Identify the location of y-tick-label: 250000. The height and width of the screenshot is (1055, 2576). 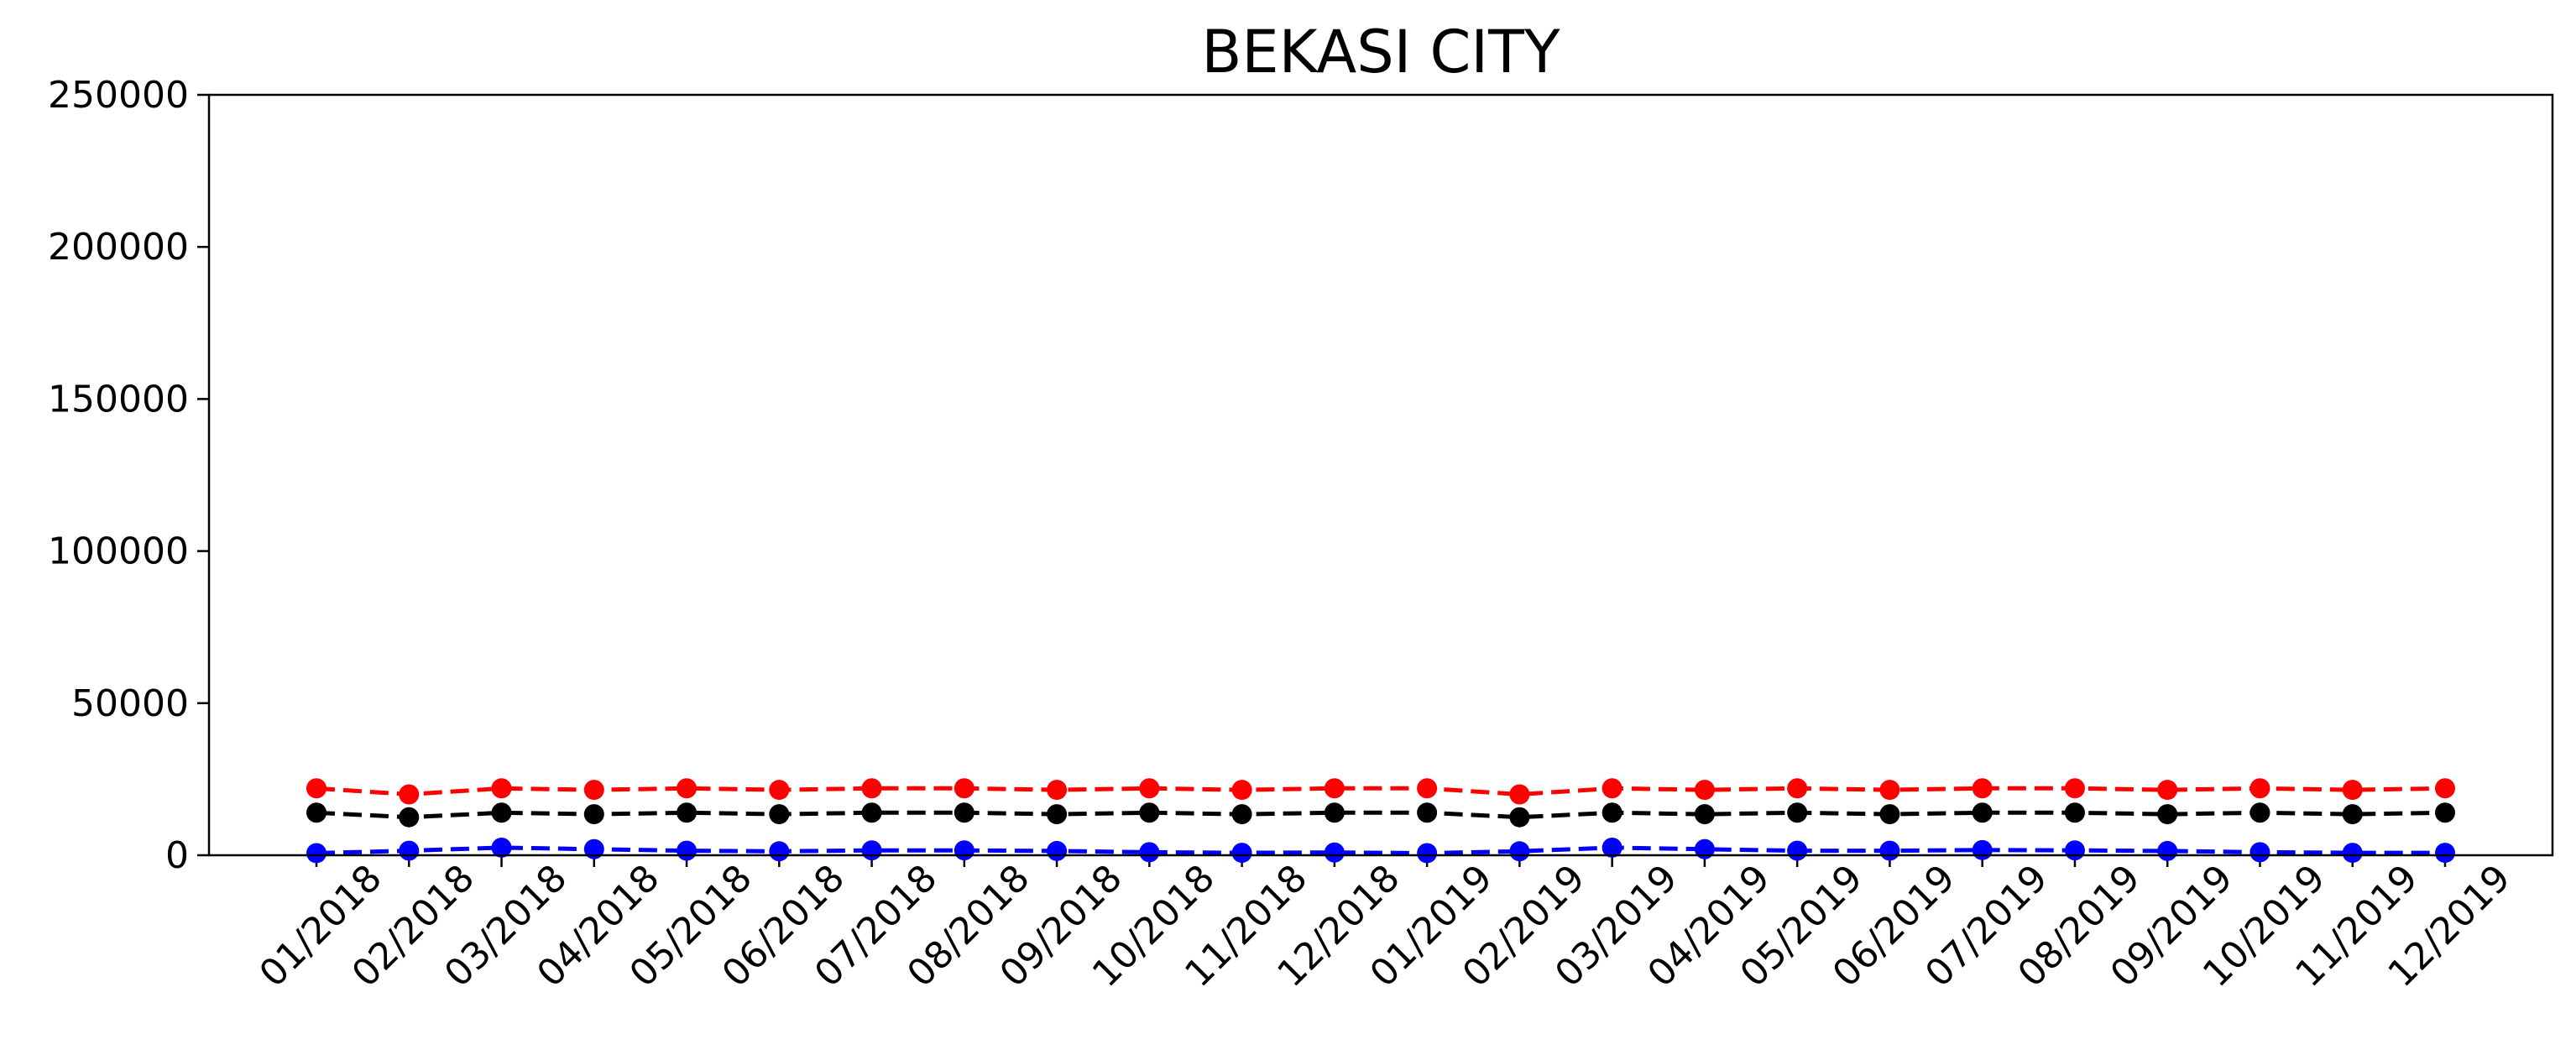
(118, 95).